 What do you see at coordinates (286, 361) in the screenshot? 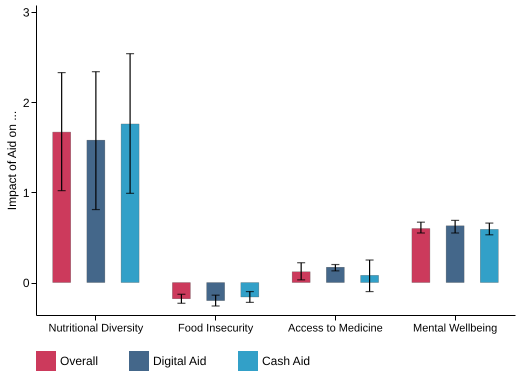
I see `legend-label: Cash Aid` at bounding box center [286, 361].